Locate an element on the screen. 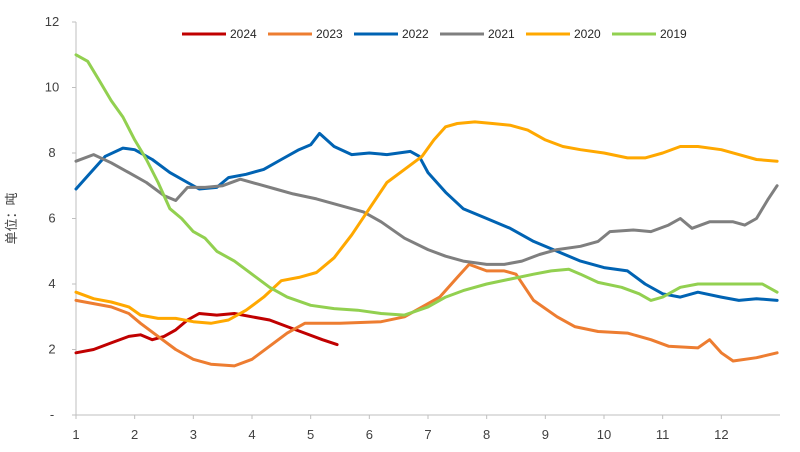 The image size is (800, 452). y-tick-label: 4 is located at coordinates (51, 283).